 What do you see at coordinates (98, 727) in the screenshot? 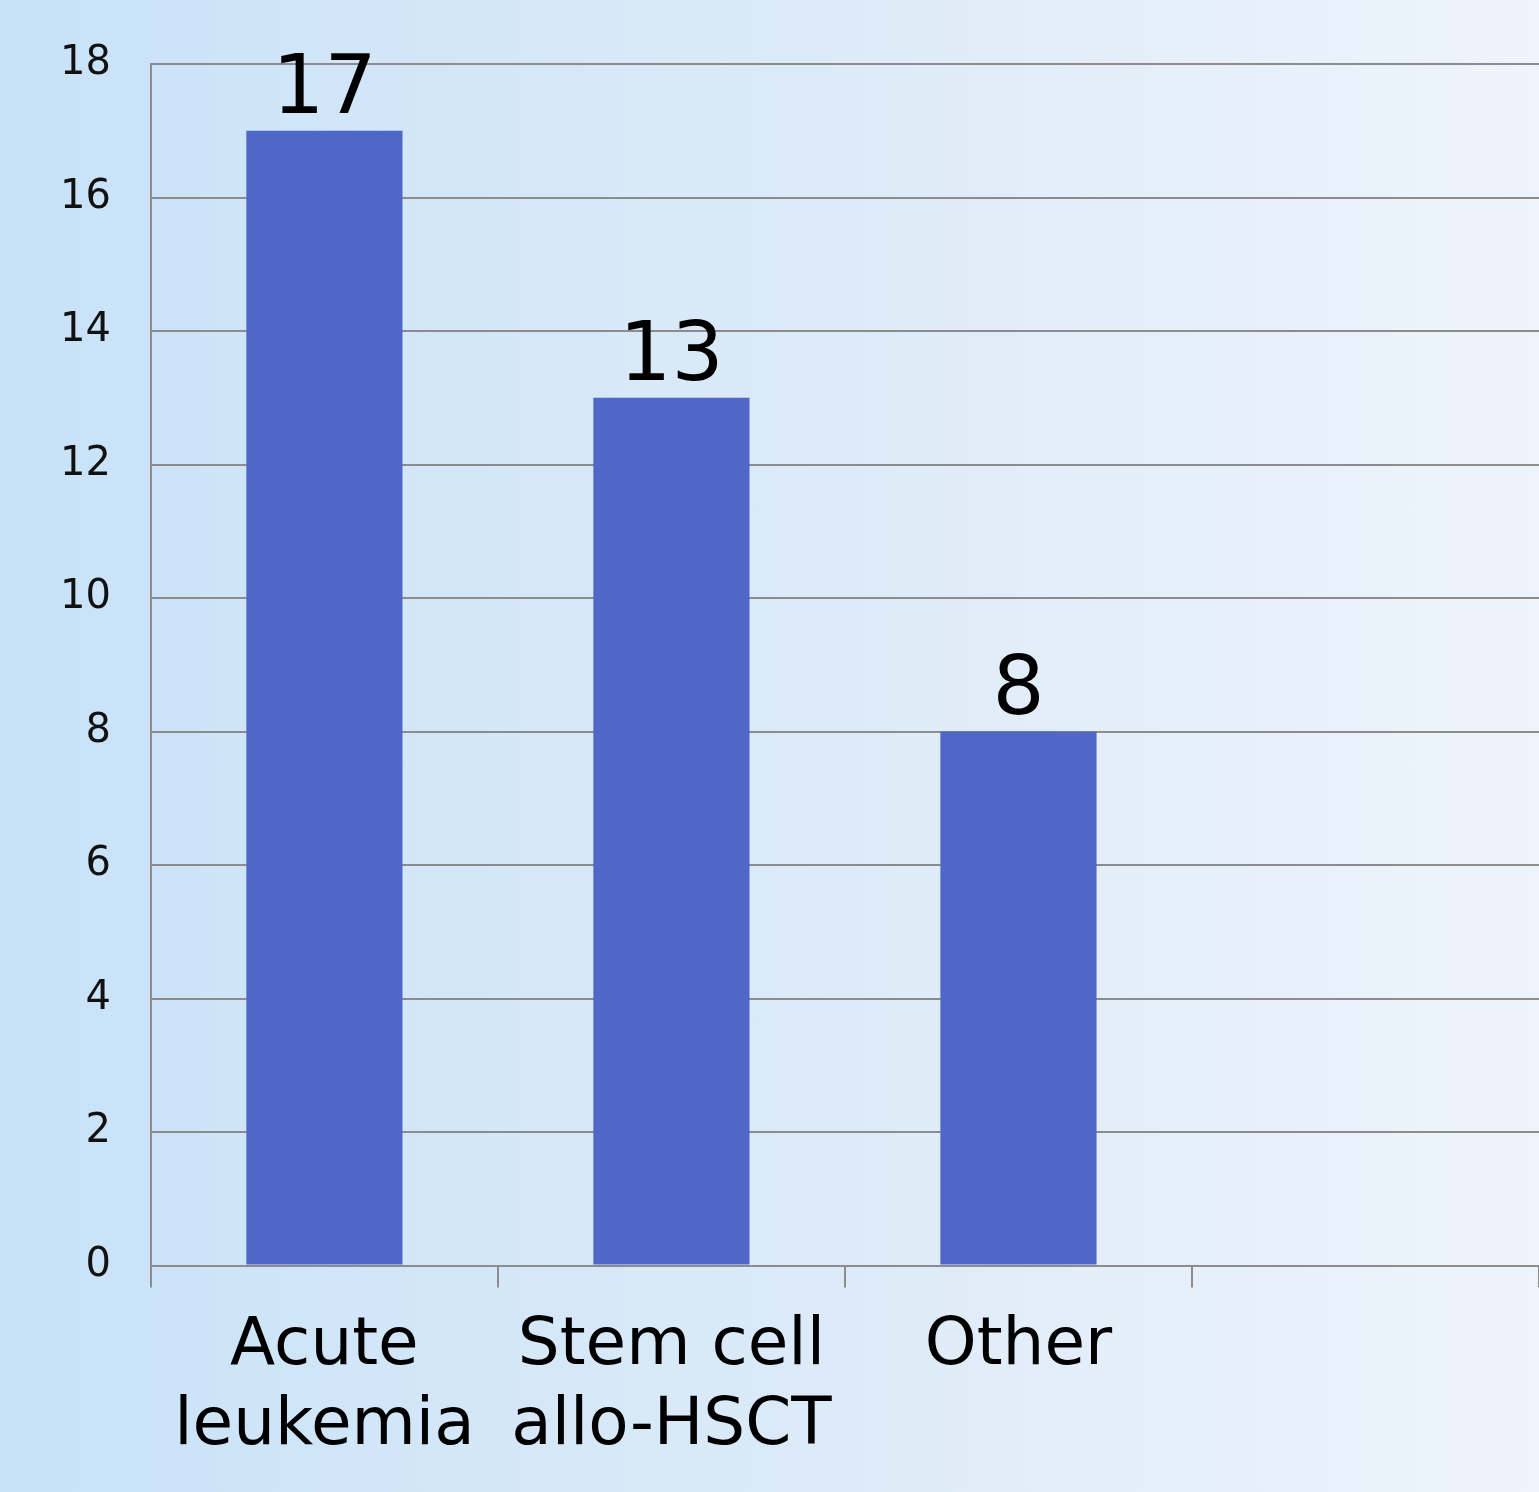
I see `y-tick-label: 8` at bounding box center [98, 727].